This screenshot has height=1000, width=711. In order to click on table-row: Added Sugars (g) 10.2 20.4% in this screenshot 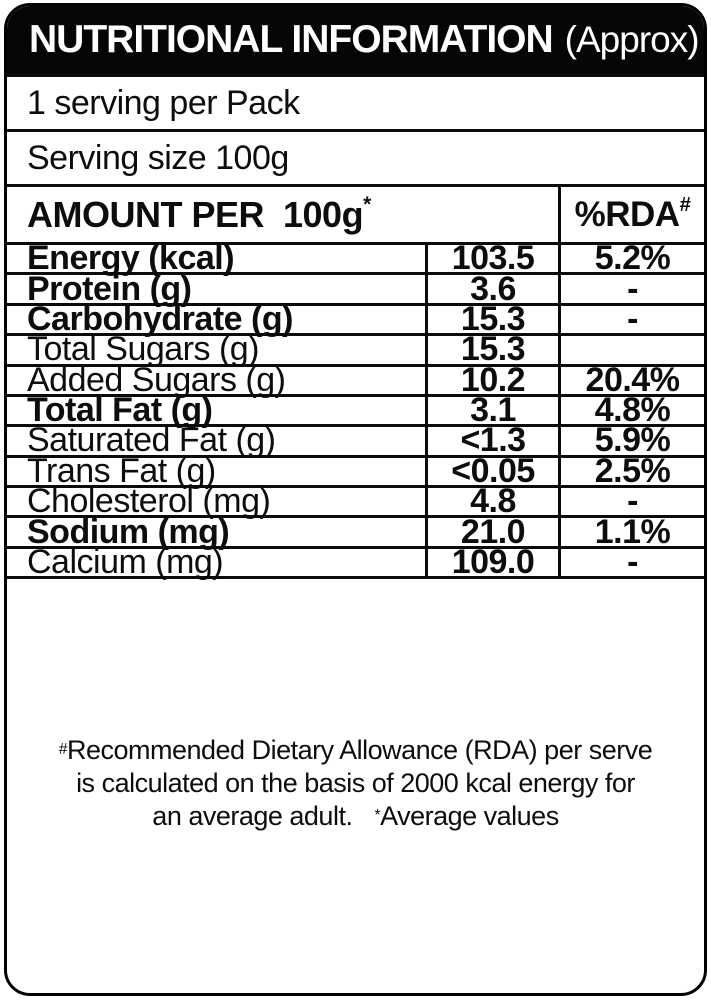, I will do `click(355, 379)`.